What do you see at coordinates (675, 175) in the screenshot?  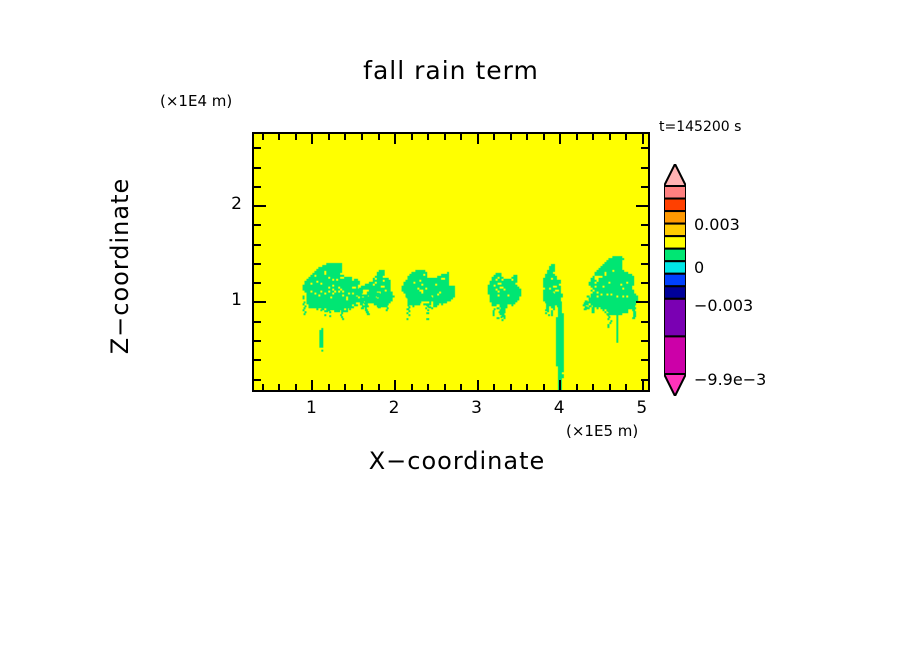 I see `colorbar-arrow-top` at bounding box center [675, 175].